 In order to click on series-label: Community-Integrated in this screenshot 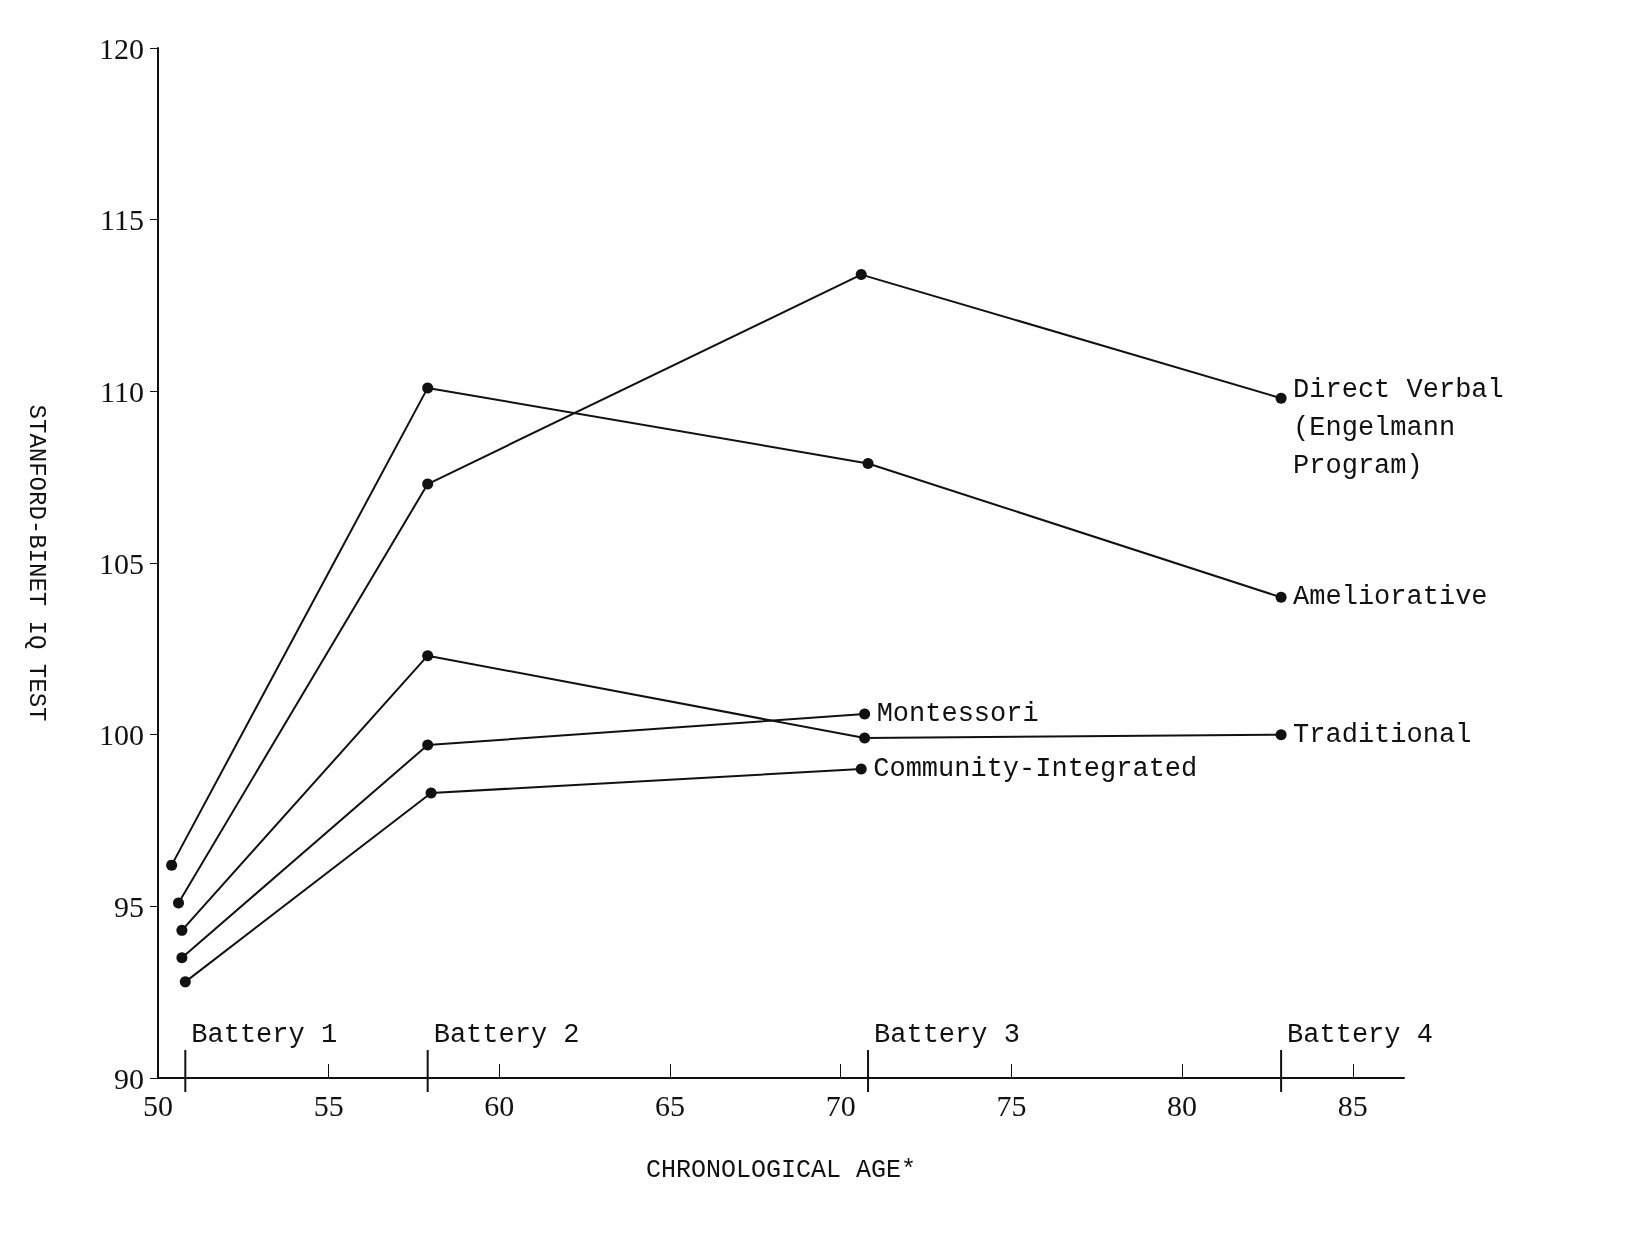, I will do `click(1035, 769)`.